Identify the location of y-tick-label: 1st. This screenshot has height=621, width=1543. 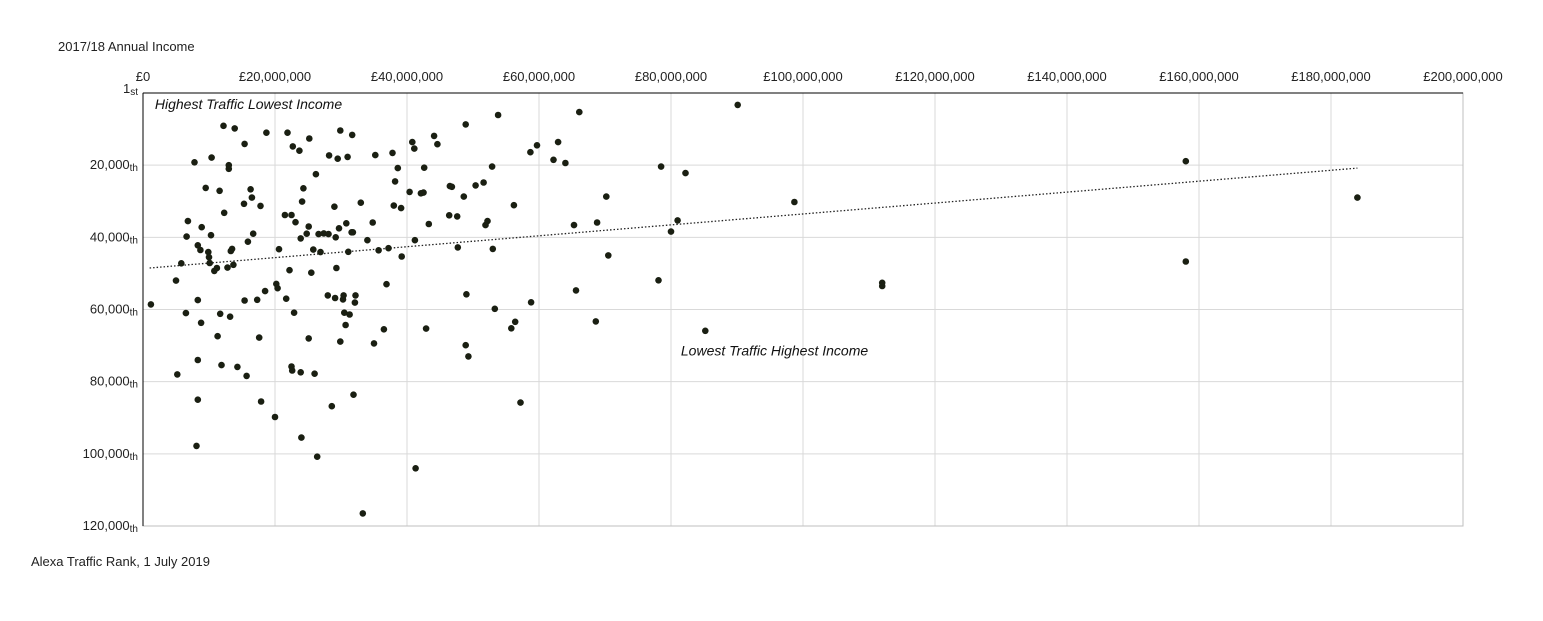
(130, 89).